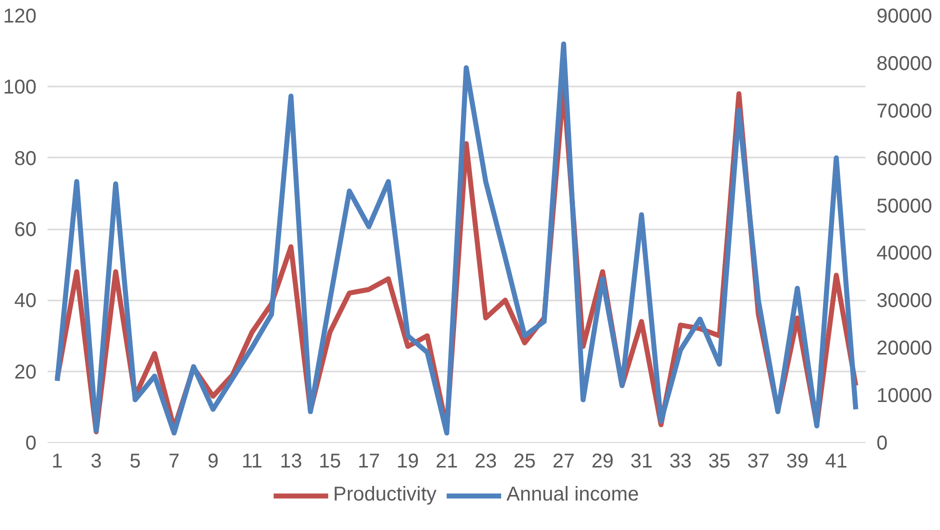  What do you see at coordinates (904, 253) in the screenshot?
I see `y2-tick-label: 40000` at bounding box center [904, 253].